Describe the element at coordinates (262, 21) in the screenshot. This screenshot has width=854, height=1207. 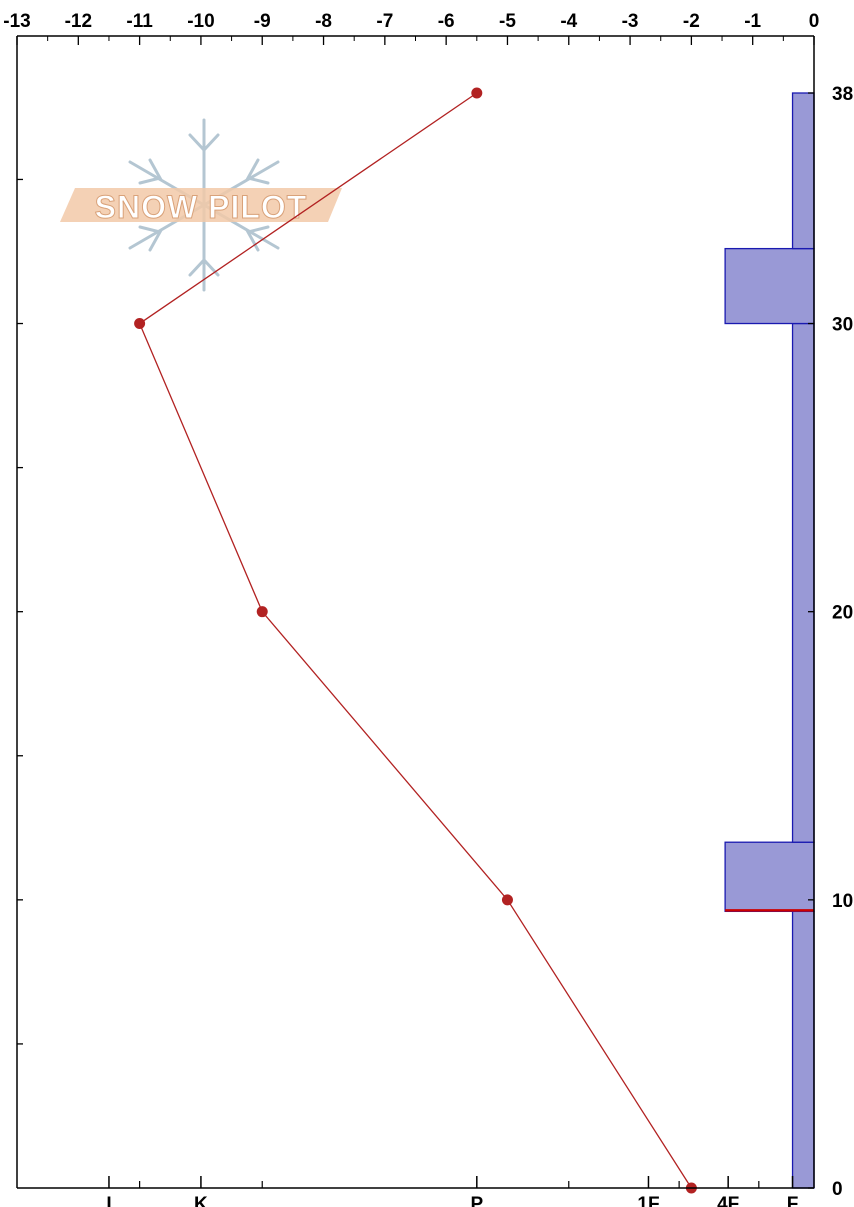
I see `top-axis-tick-label: -9` at that location.